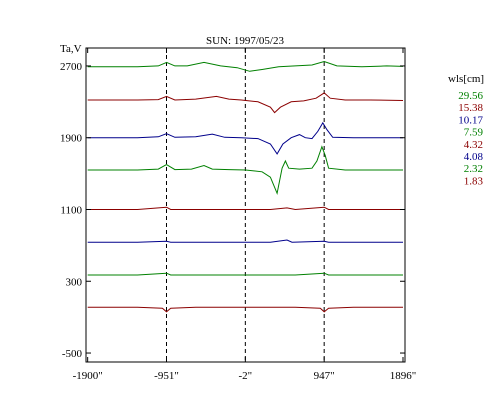 This screenshot has width=500, height=400. I want to click on y-tick-label-4: -500, so click(72, 354).